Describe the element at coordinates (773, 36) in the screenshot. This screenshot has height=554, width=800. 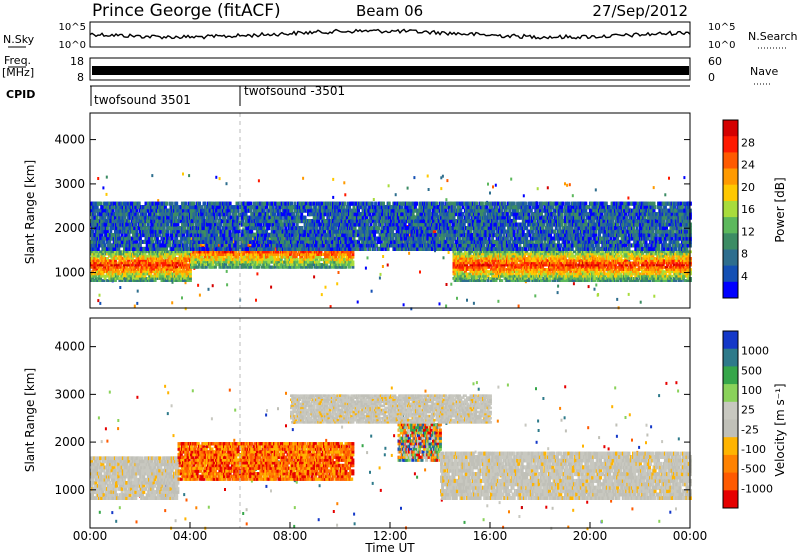
I see `nsearch-label: N.Search` at that location.